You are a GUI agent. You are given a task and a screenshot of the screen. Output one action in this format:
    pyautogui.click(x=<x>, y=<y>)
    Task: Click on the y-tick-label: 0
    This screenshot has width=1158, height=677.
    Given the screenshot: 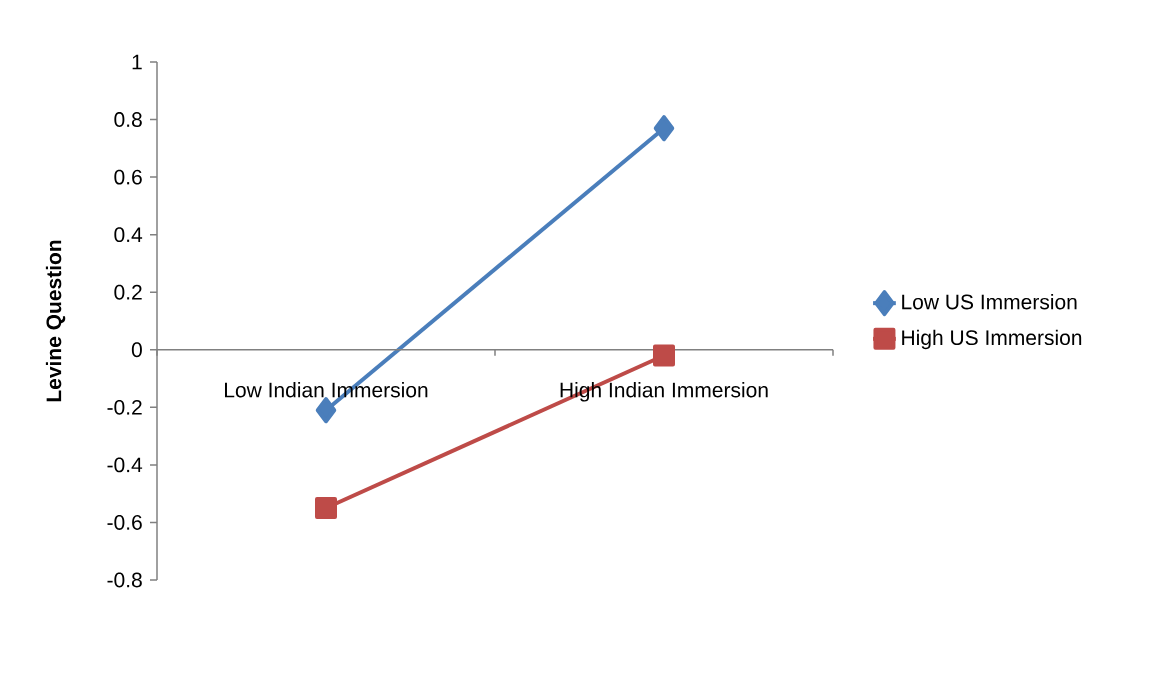 What is the action you would take?
    pyautogui.click(x=136, y=350)
    